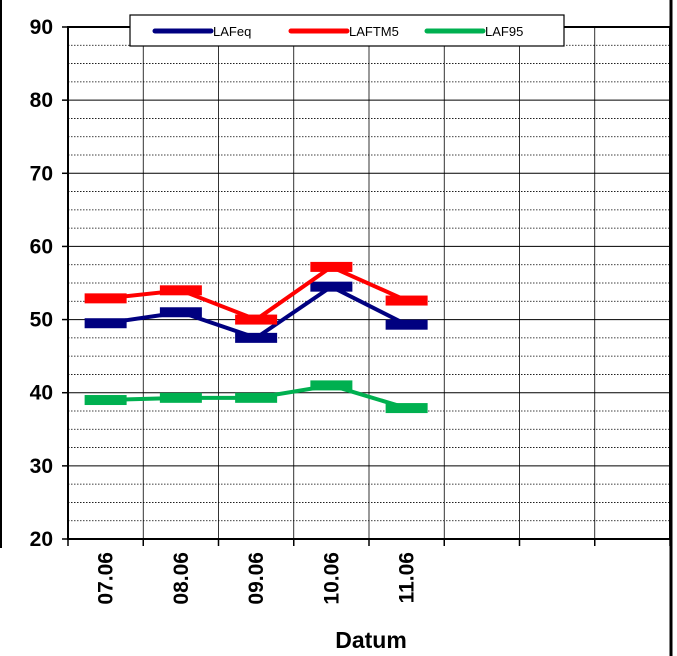 This screenshot has width=677, height=656. Describe the element at coordinates (181, 578) in the screenshot. I see `x-tick-label: 08.06` at that location.